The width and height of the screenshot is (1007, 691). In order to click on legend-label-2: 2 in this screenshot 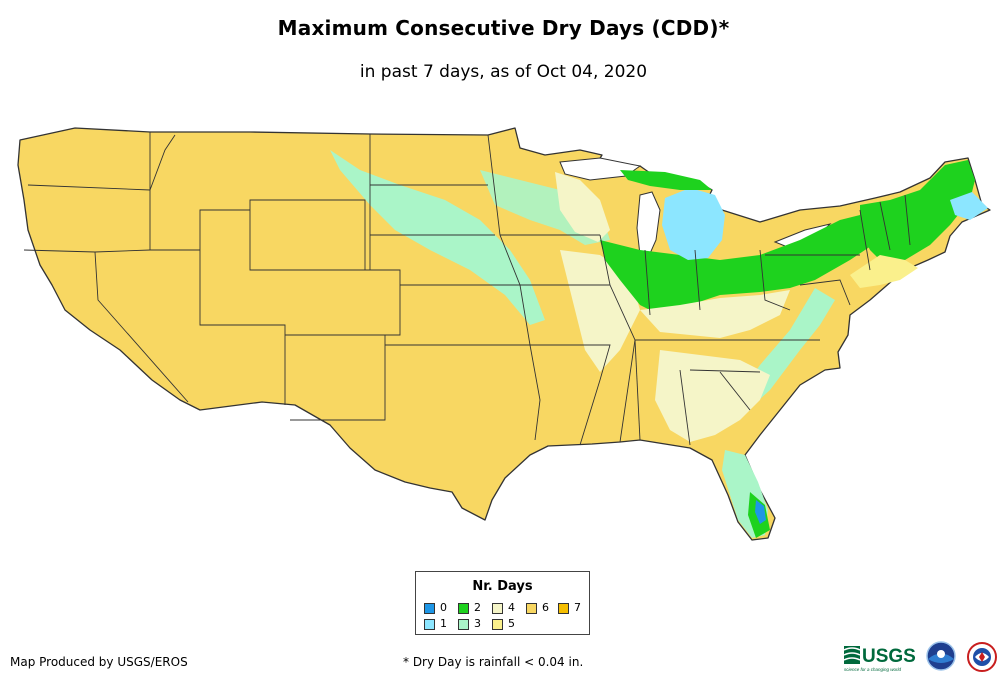, I will do `click(477, 607)`.